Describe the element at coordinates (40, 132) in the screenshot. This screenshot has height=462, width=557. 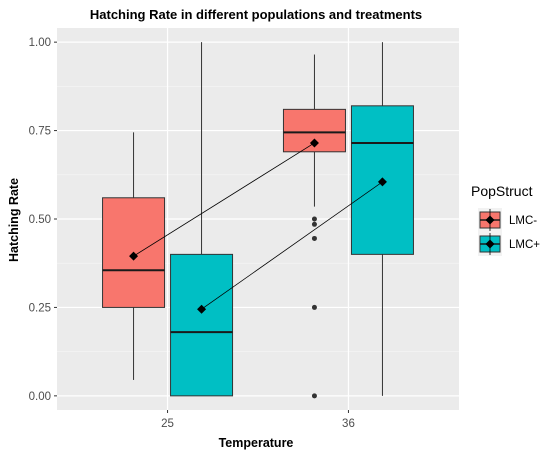
I see `y-tick-label: 0.75` at that location.